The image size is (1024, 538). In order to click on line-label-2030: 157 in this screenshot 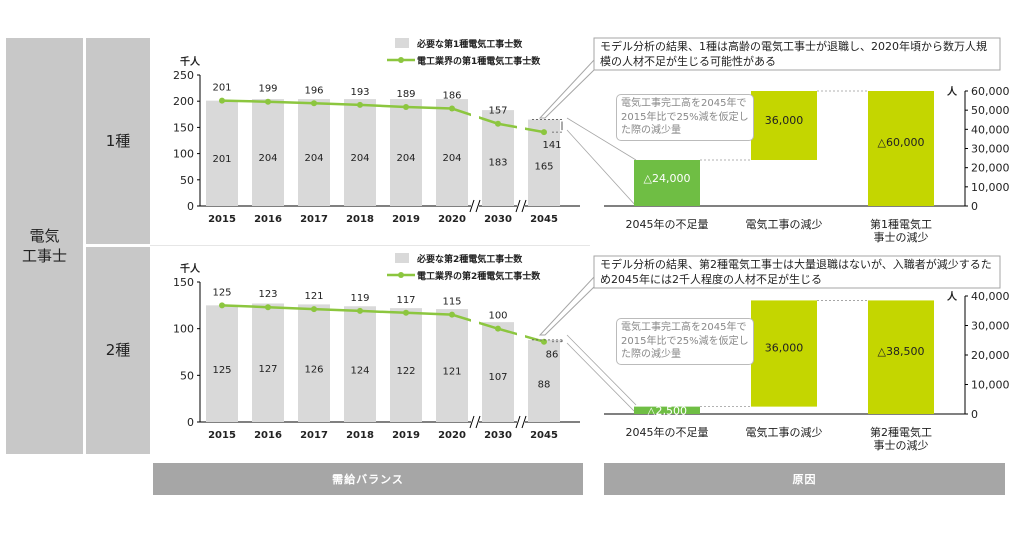, I will do `click(497, 111)`.